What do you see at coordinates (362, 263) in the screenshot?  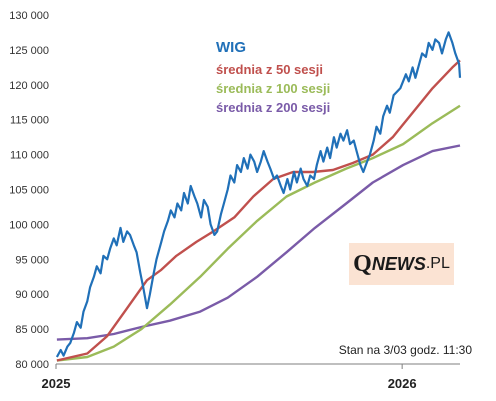 I see `logo-q: Q` at bounding box center [362, 263].